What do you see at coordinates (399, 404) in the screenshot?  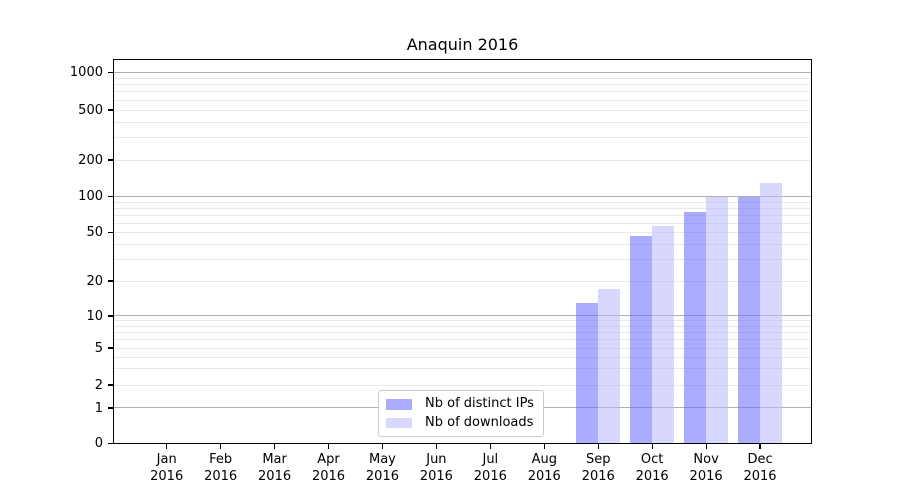 I see `legend-swatch-distinct-ips` at bounding box center [399, 404].